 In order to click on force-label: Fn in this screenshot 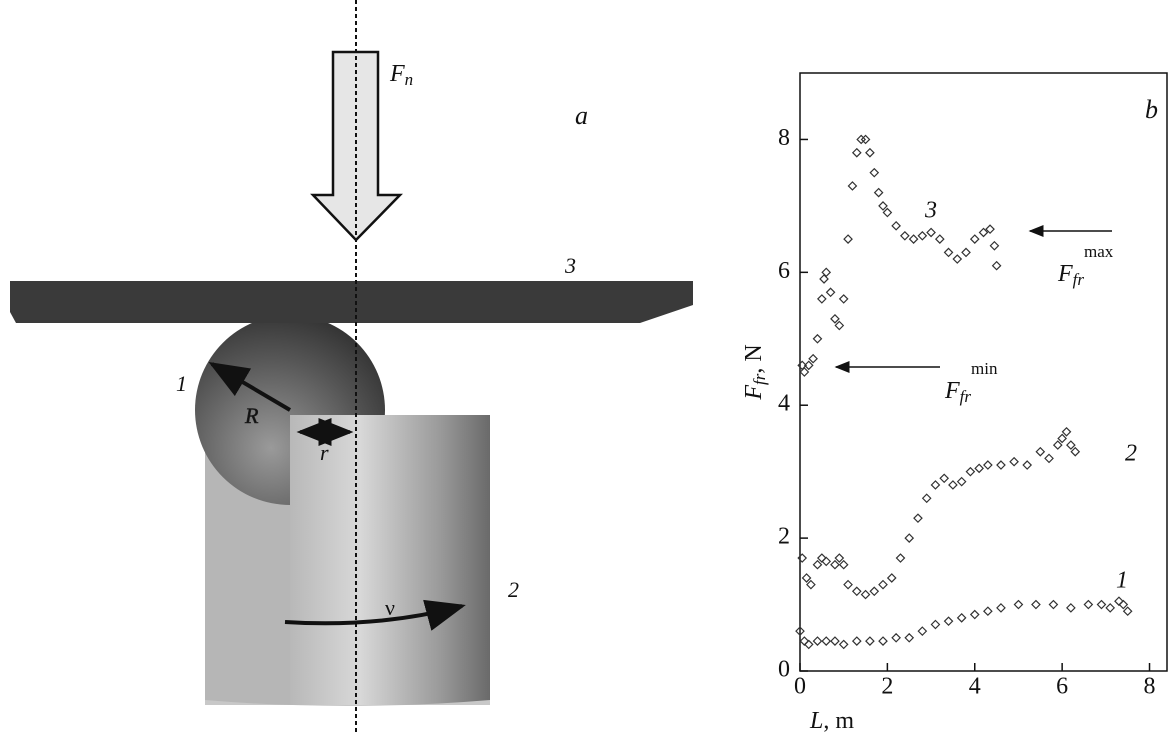, I will do `click(401, 75)`.